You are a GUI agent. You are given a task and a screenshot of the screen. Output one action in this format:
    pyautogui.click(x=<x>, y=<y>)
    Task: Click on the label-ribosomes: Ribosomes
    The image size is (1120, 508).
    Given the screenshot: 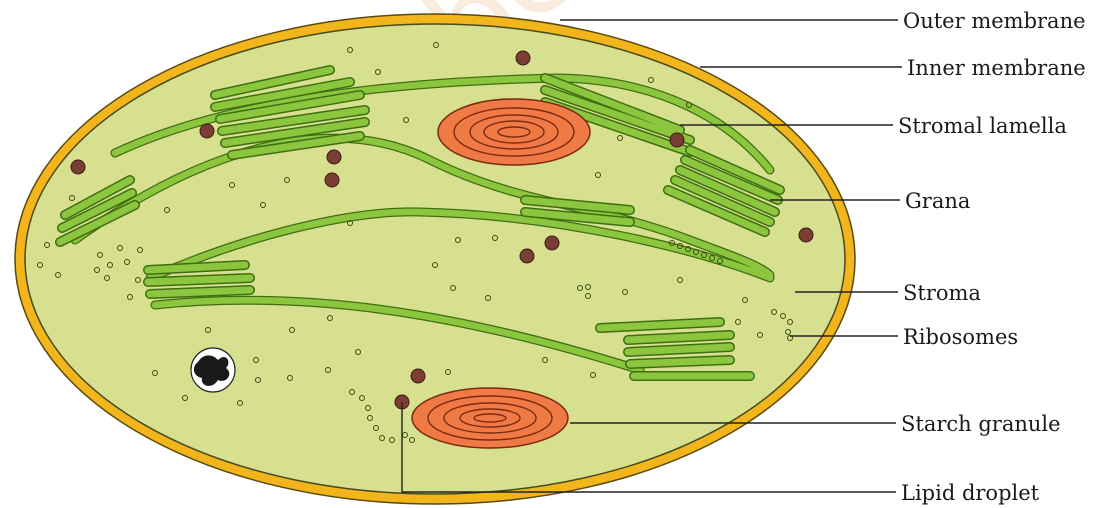 What is the action you would take?
    pyautogui.click(x=960, y=337)
    